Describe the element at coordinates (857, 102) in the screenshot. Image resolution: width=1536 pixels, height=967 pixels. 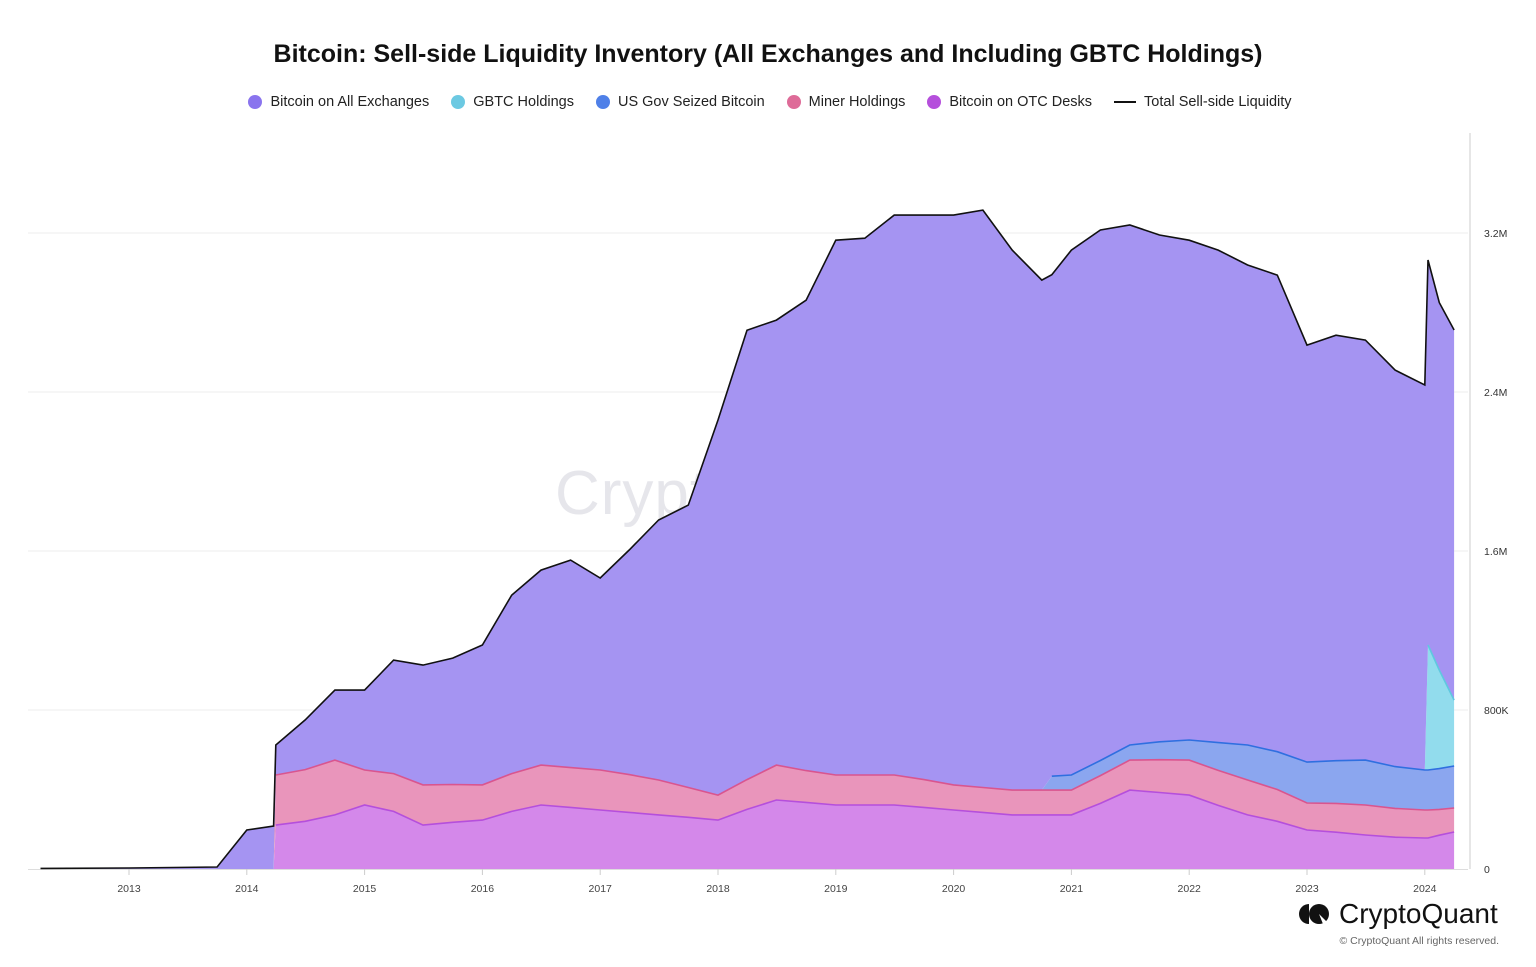
I see `legend-label: Miner Holdings` at that location.